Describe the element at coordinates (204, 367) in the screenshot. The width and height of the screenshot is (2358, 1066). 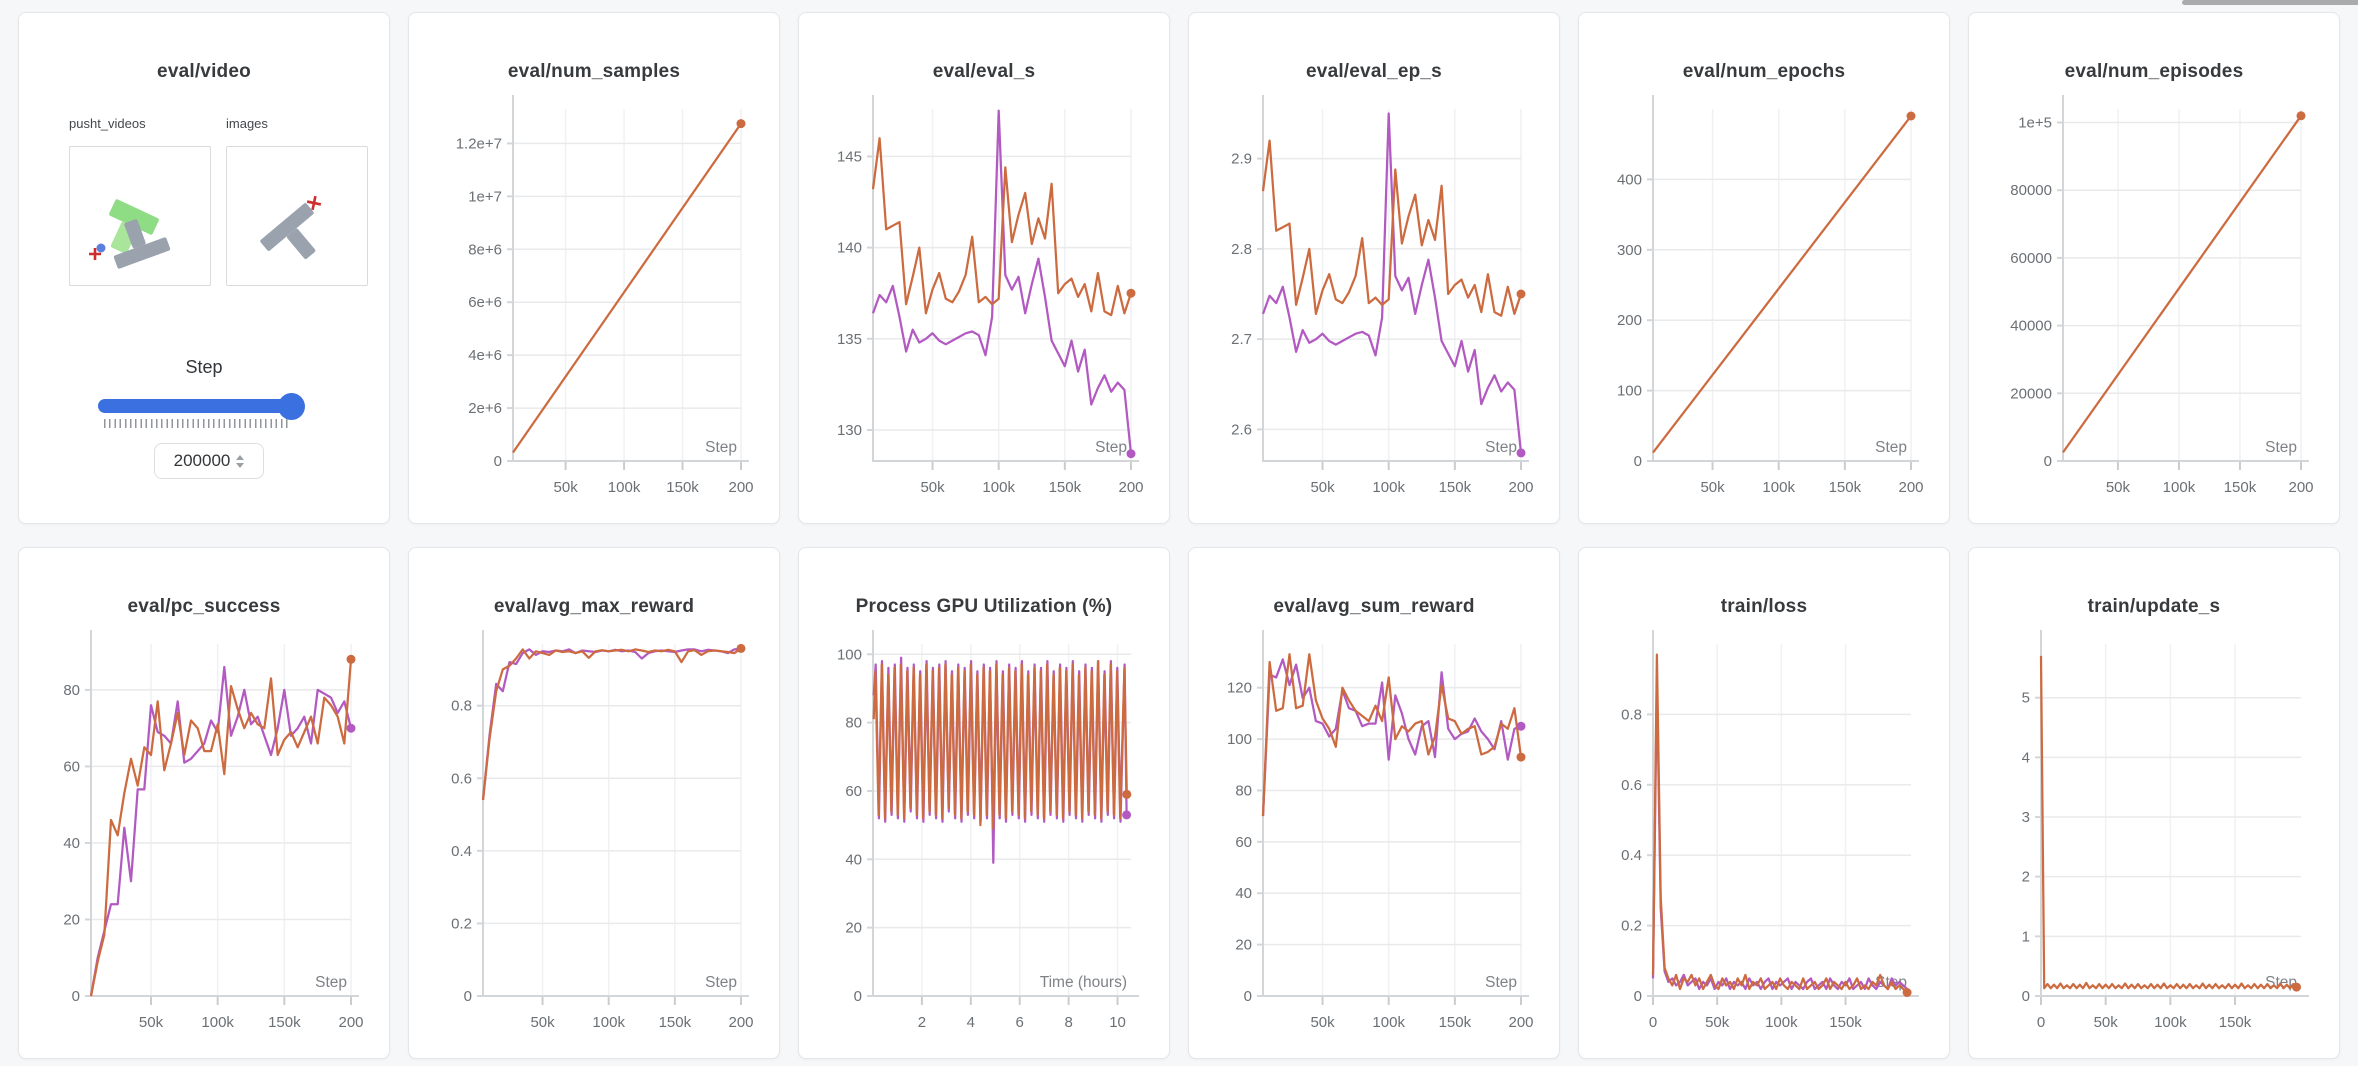
I see `step-slider-label: Step` at that location.